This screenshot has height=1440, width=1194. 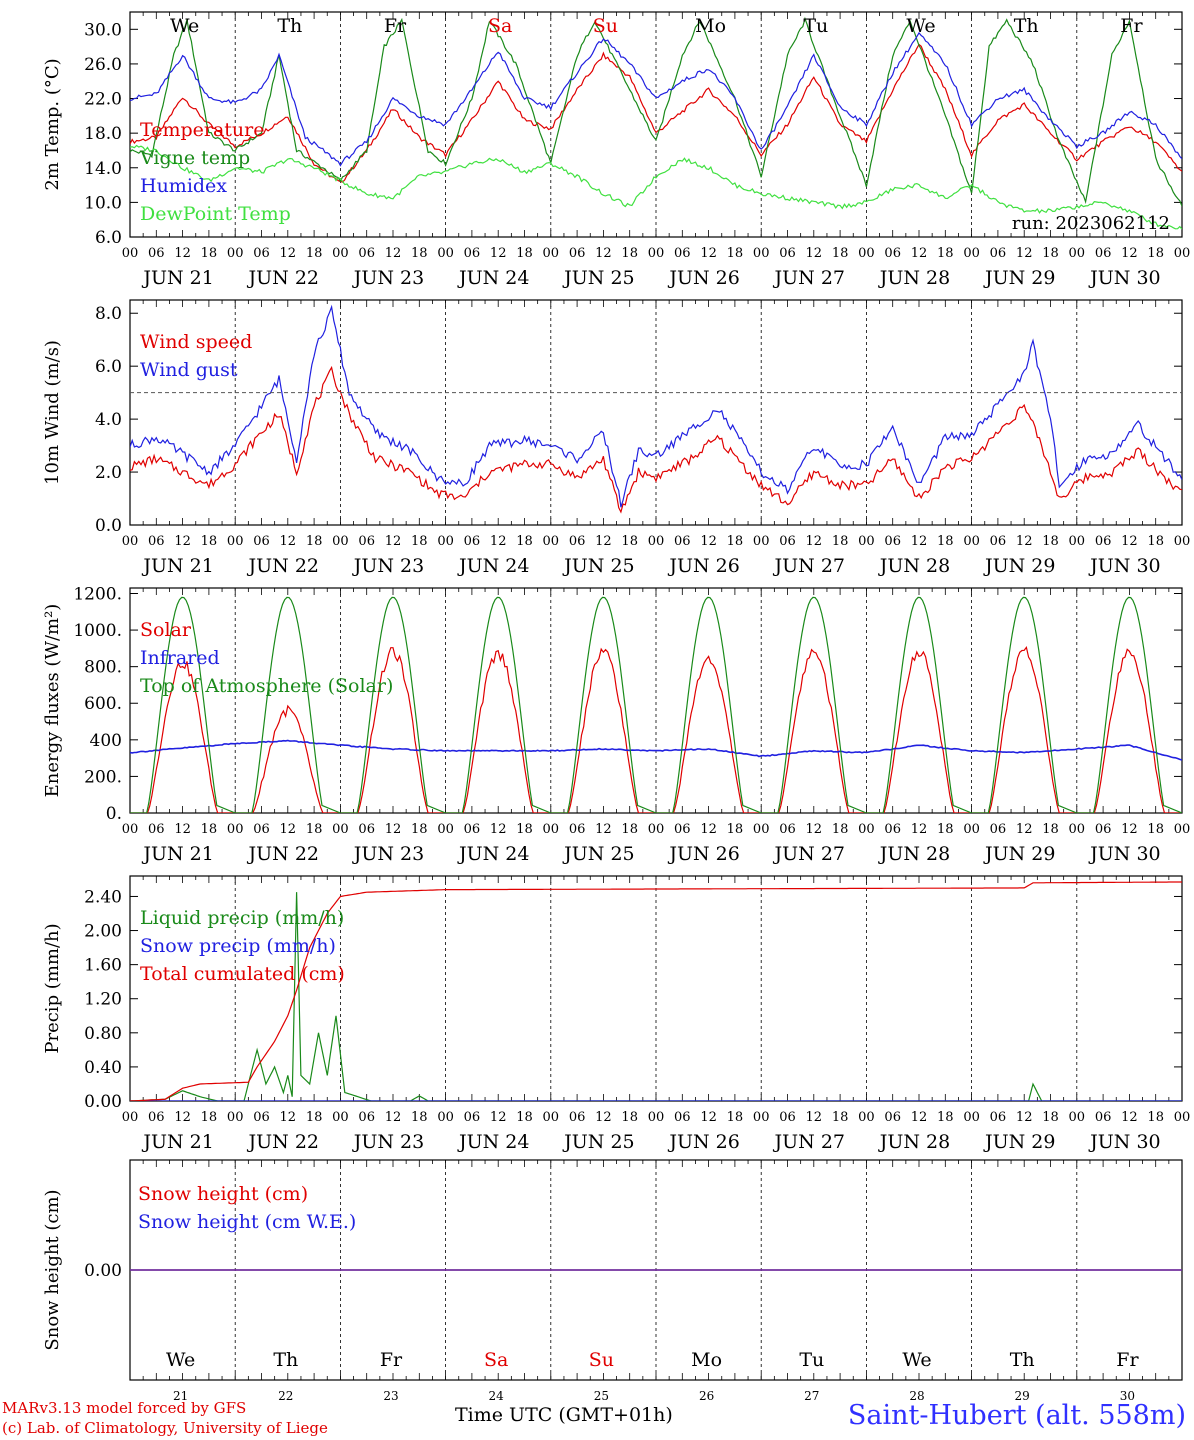 What do you see at coordinates (703, 566) in the screenshot?
I see `x-date-label: JUN 26` at bounding box center [703, 566].